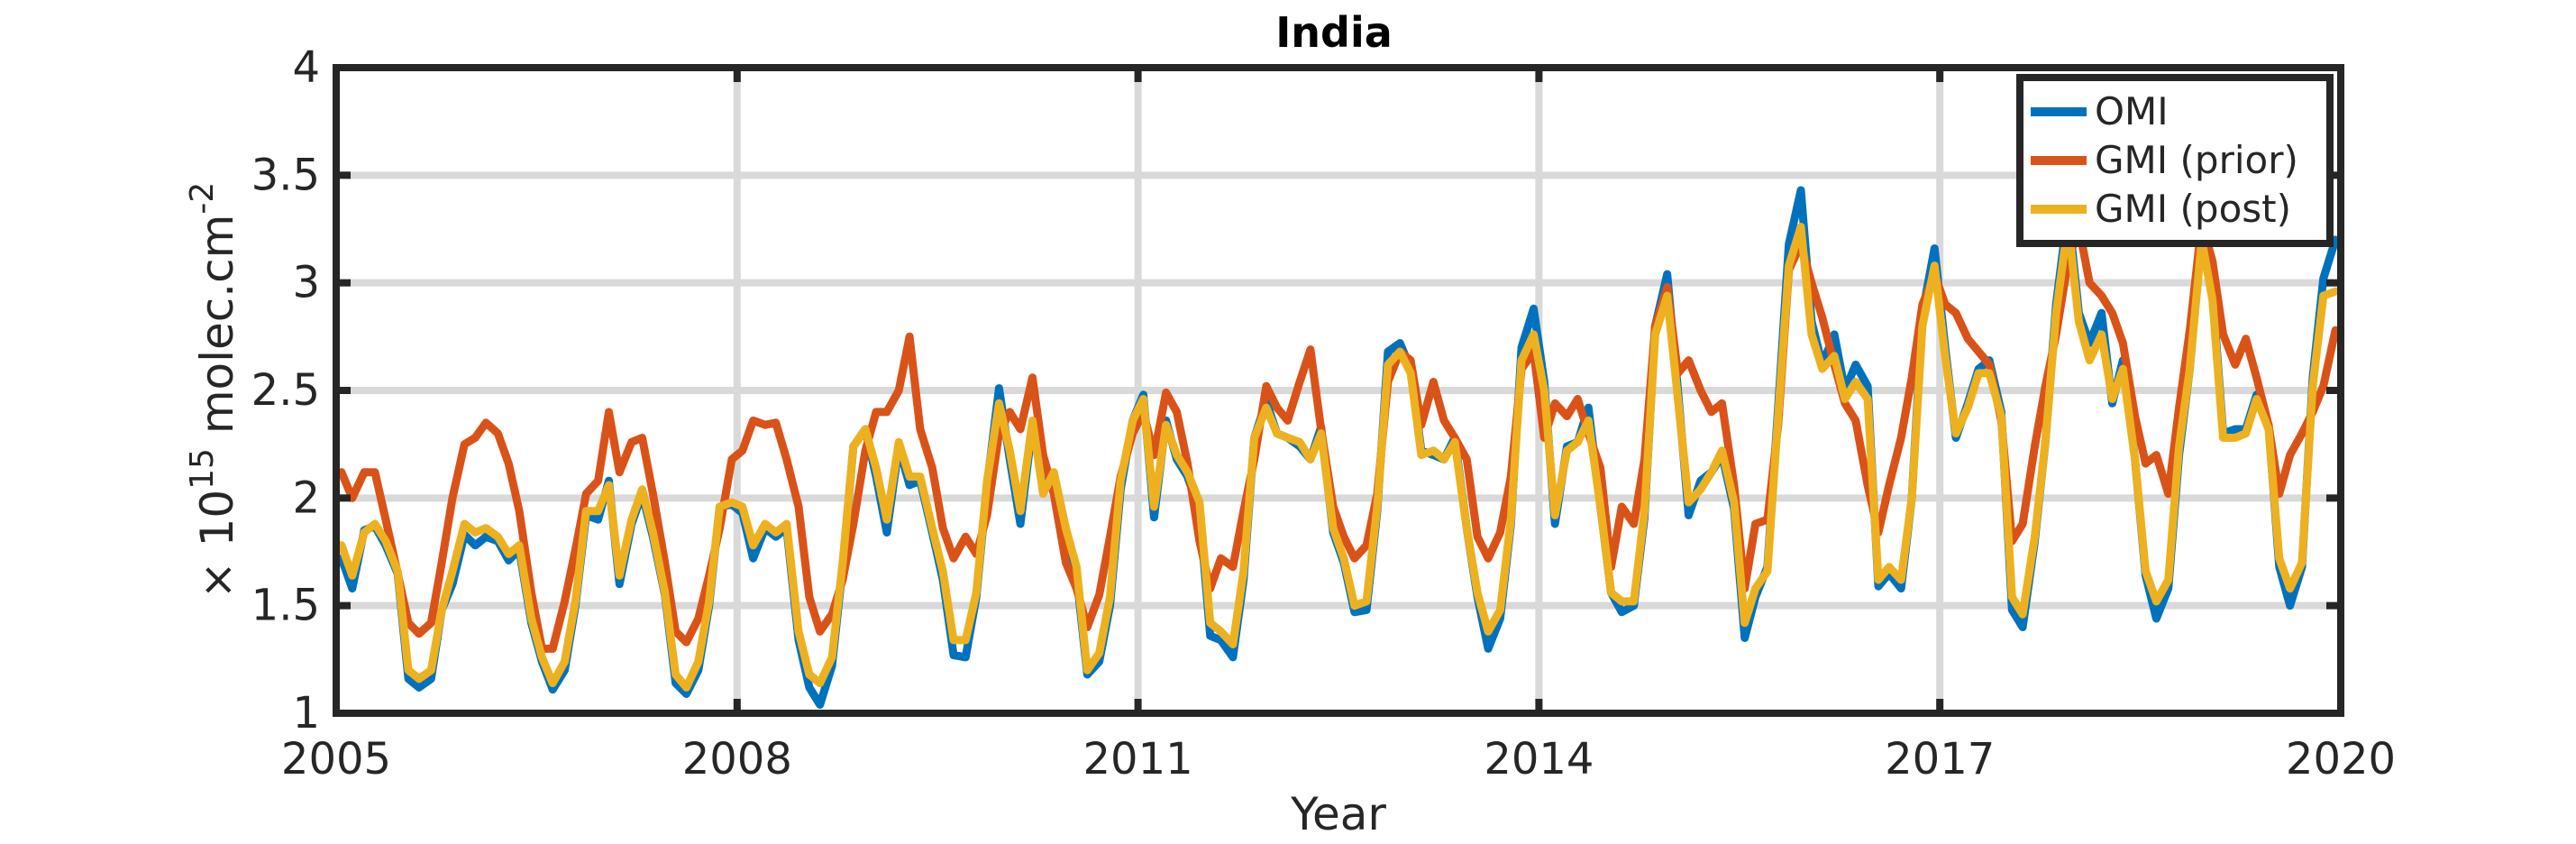 The image size is (2576, 844). I want to click on y-tick-label: 2.5, so click(285, 390).